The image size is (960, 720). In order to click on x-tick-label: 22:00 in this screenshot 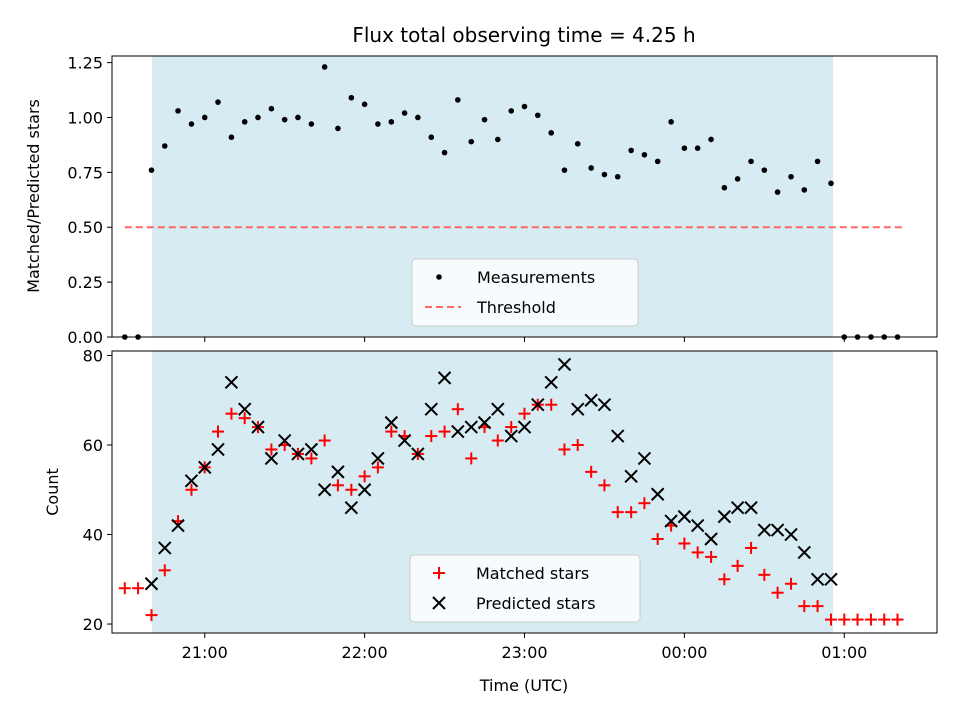, I will do `click(365, 652)`.